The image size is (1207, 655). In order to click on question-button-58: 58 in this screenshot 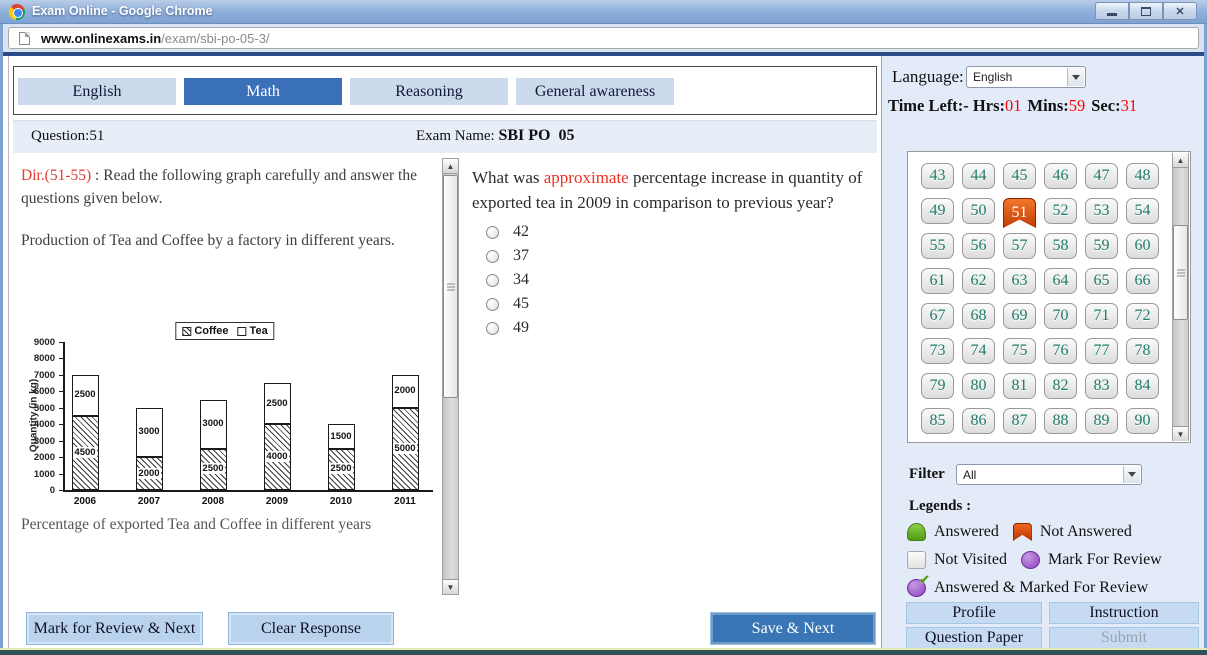, I will do `click(1060, 246)`.